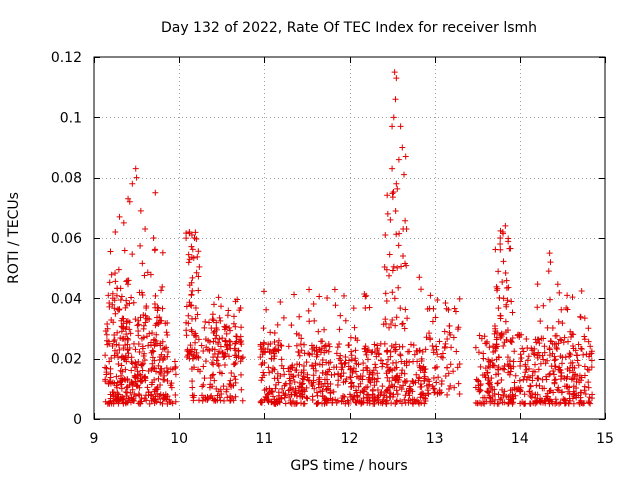 This screenshot has width=640, height=480. What do you see at coordinates (179, 439) in the screenshot?
I see `x-tick-label: 10` at bounding box center [179, 439].